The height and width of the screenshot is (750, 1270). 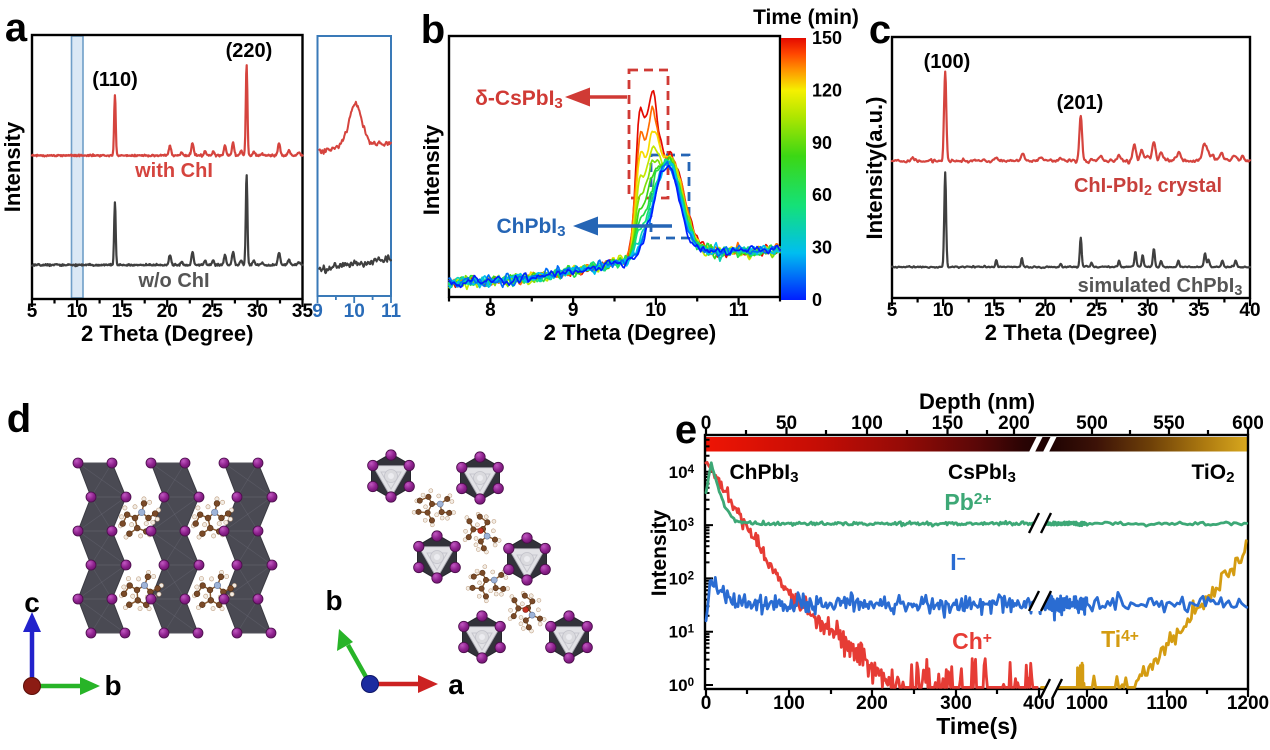 I want to click on svg-text: 50, so click(x=786, y=423).